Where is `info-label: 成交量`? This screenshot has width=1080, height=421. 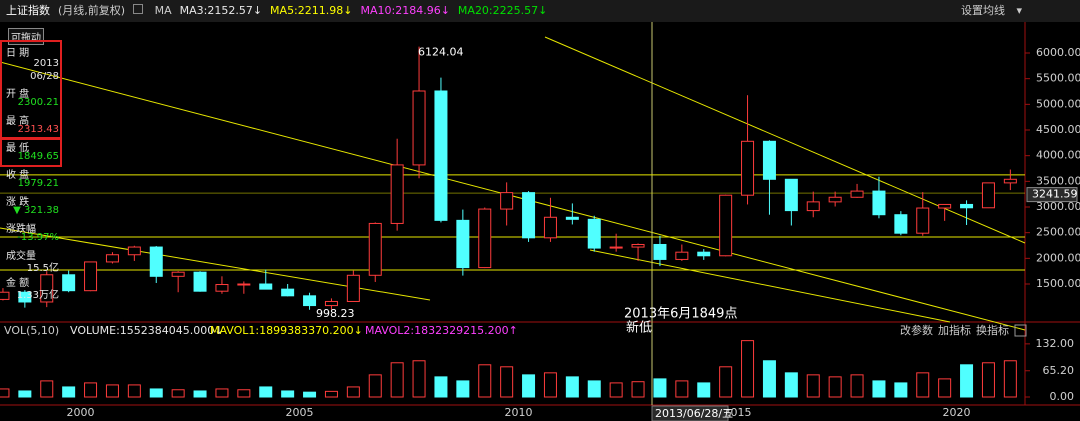 info-label: 成交量 is located at coordinates (21, 256).